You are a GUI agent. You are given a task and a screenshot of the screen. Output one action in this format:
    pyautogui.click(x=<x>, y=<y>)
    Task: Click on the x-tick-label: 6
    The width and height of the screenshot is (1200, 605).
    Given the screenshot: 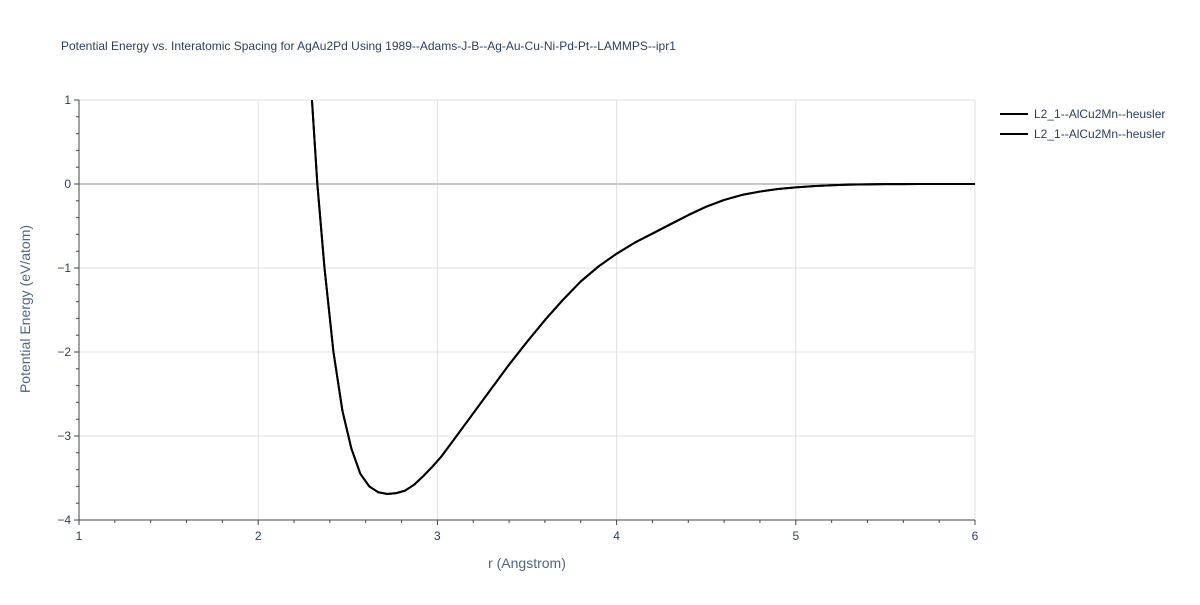 What is the action you would take?
    pyautogui.click(x=975, y=536)
    